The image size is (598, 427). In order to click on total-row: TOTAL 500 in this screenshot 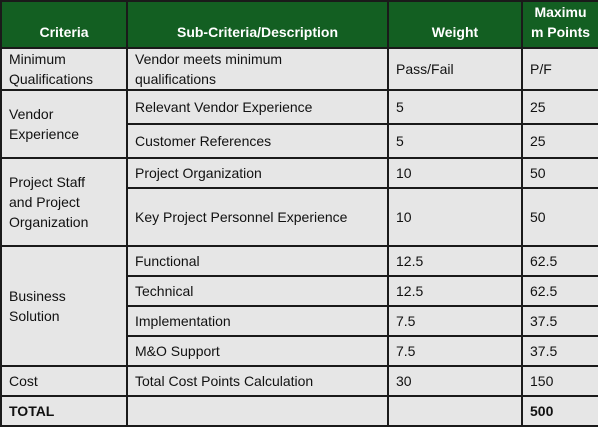, I will do `click(299, 411)`.